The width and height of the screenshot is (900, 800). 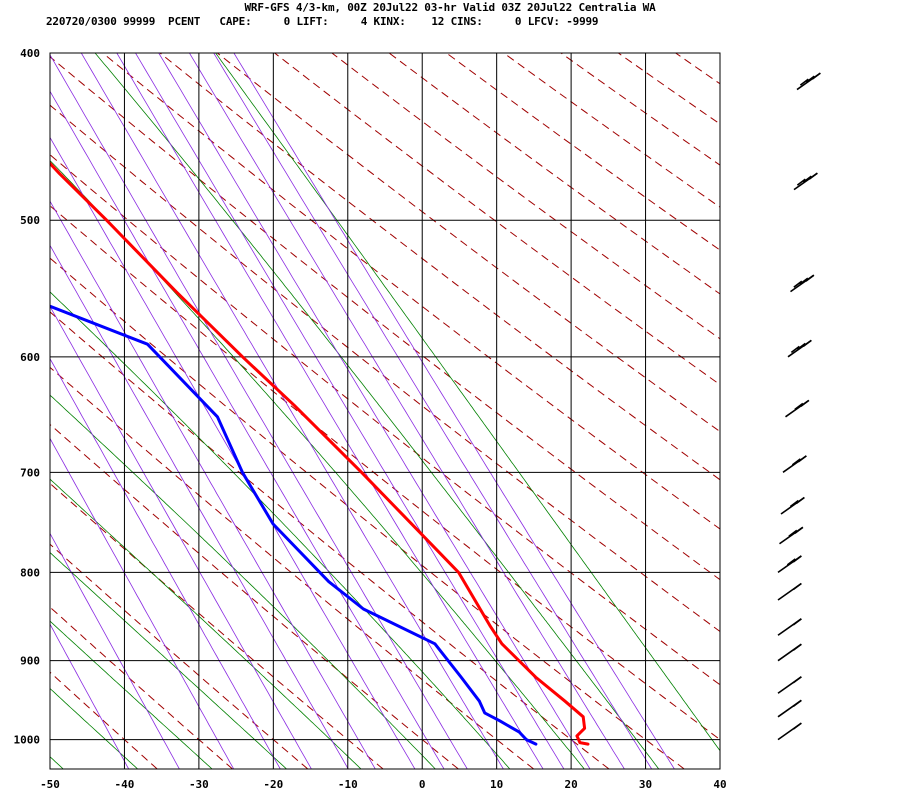 I want to click on temperature-tick-label: 40, so click(x=719, y=784).